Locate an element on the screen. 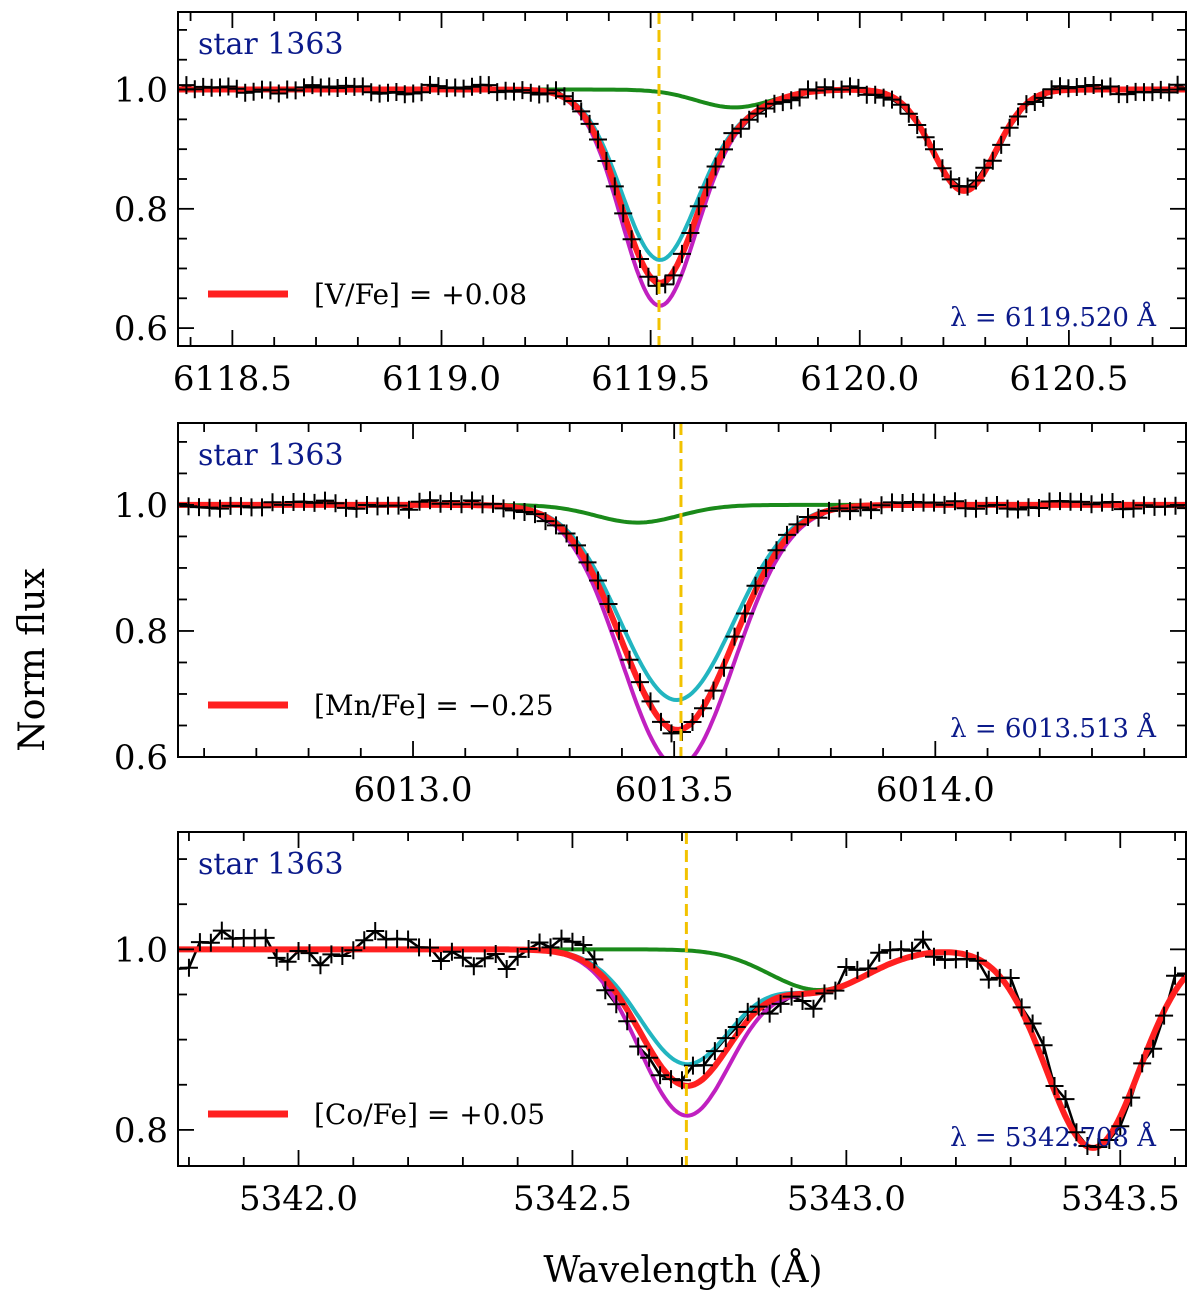 The width and height of the screenshot is (1200, 1299). star-label-3: star 1363 is located at coordinates (271, 864).